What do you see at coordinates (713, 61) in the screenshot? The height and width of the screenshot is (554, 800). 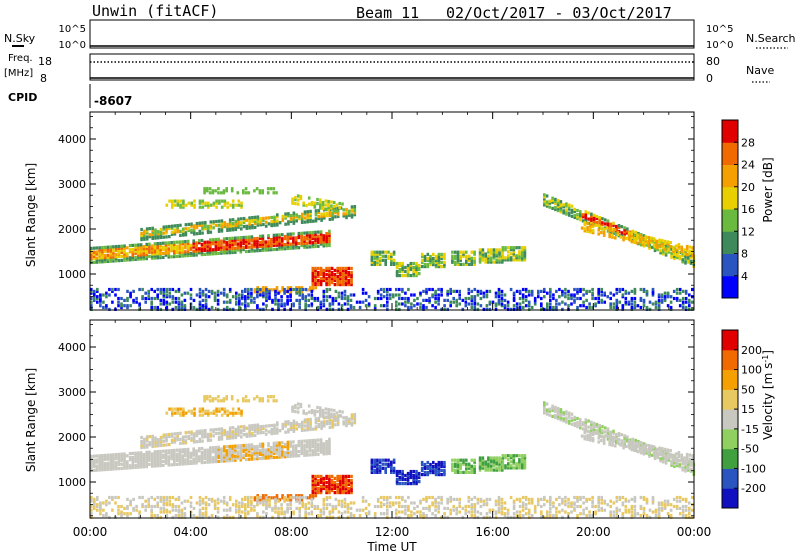 I see `nave-tick-high: 80` at bounding box center [713, 61].